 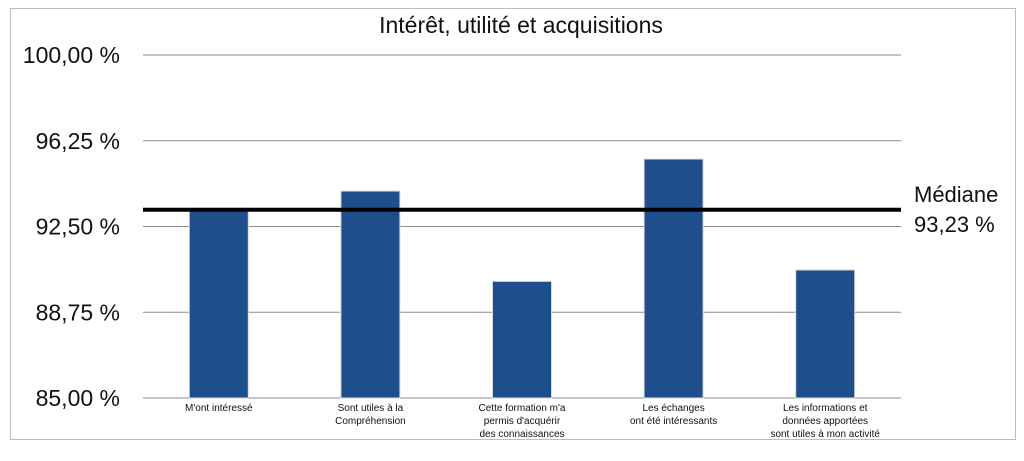 What do you see at coordinates (522, 408) in the screenshot?
I see `x-tick-line: Cette formation m'a` at bounding box center [522, 408].